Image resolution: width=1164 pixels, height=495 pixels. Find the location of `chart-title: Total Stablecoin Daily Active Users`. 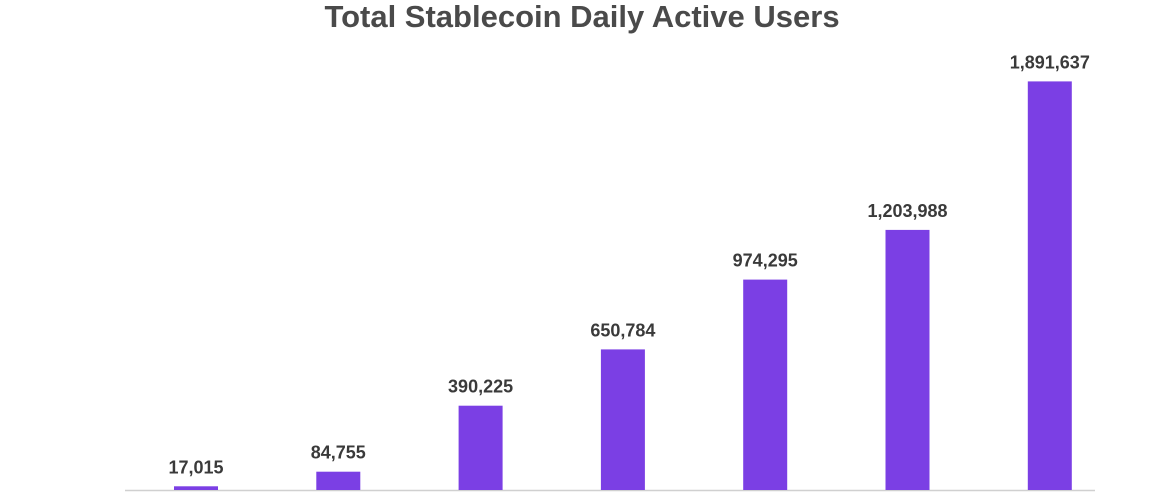

chart-title: Total Stablecoin Daily Active Users is located at coordinates (582, 17).